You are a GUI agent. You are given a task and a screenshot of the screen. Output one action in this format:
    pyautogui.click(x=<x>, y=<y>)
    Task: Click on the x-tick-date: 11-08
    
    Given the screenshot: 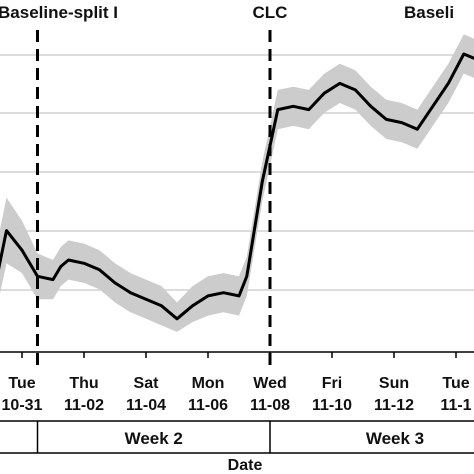 What is the action you would take?
    pyautogui.click(x=270, y=405)
    